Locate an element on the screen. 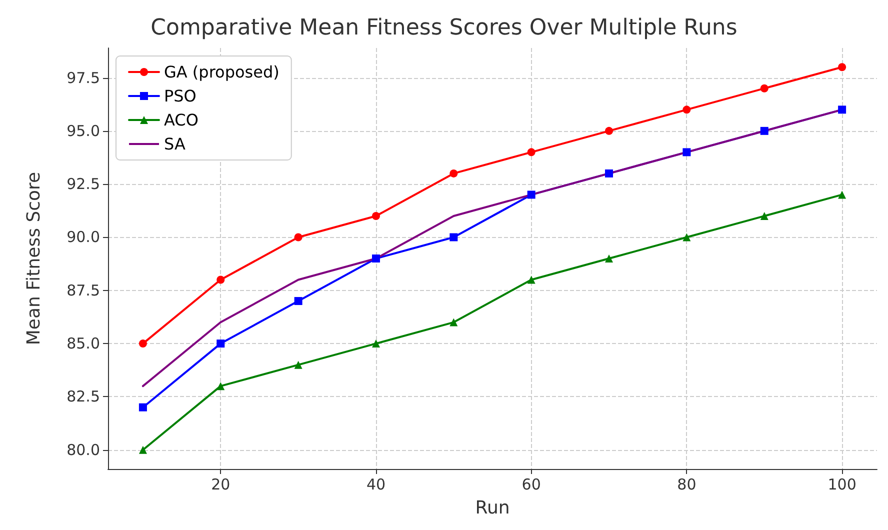 The image size is (888, 530). y-tick-label: 90.0 is located at coordinates (83, 237).